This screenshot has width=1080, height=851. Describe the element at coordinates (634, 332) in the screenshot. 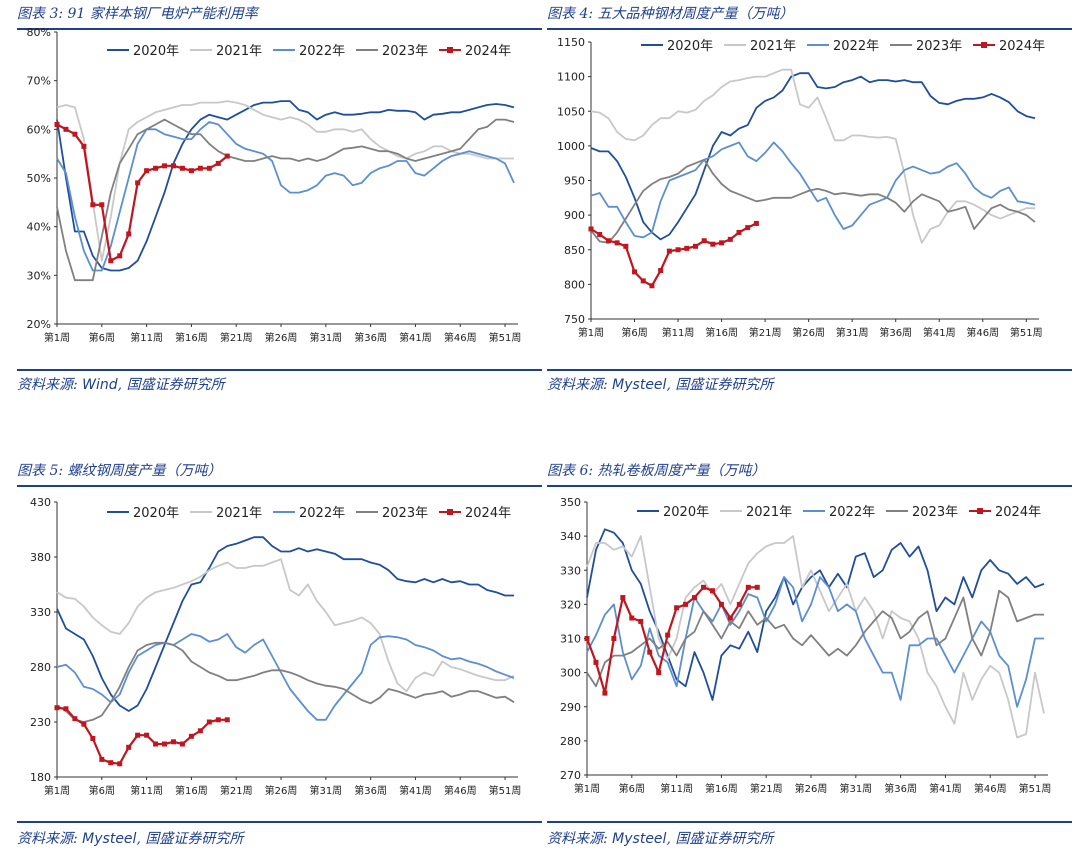

I see `x-tick-label: 第6周` at that location.